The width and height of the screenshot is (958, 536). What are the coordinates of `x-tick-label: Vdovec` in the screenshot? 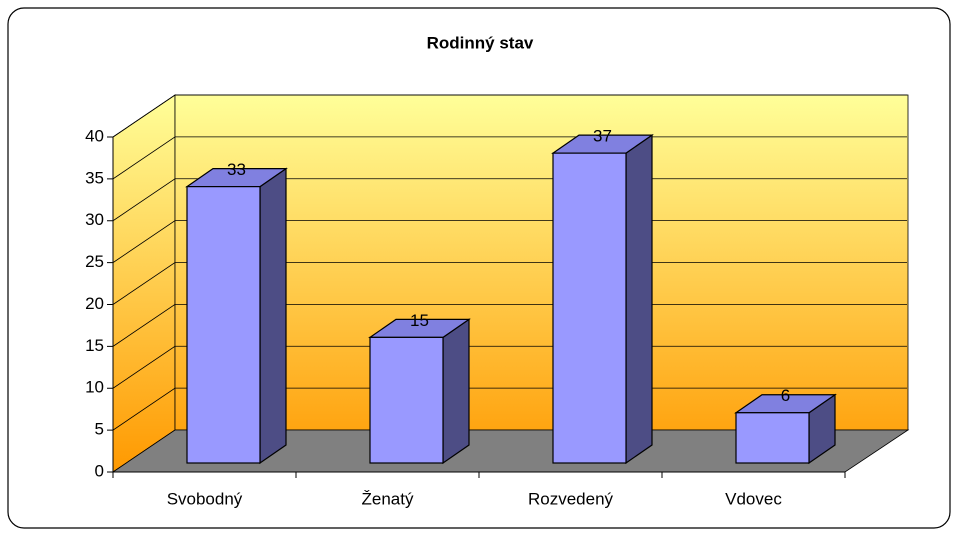 It's located at (753, 498).